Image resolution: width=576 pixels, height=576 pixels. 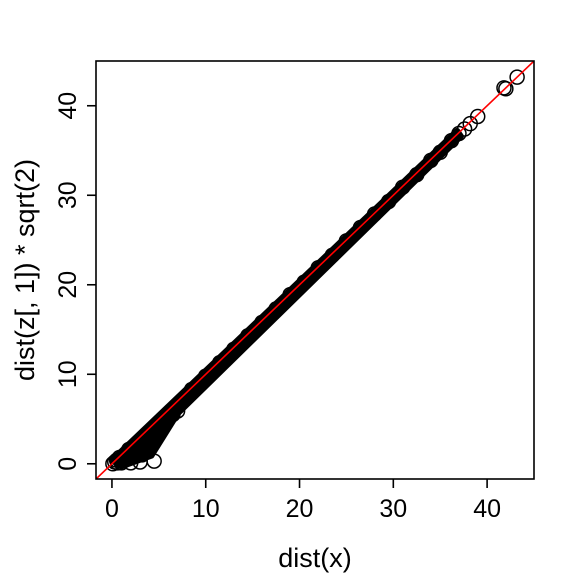 I want to click on x-tick-label: 10, so click(x=206, y=509).